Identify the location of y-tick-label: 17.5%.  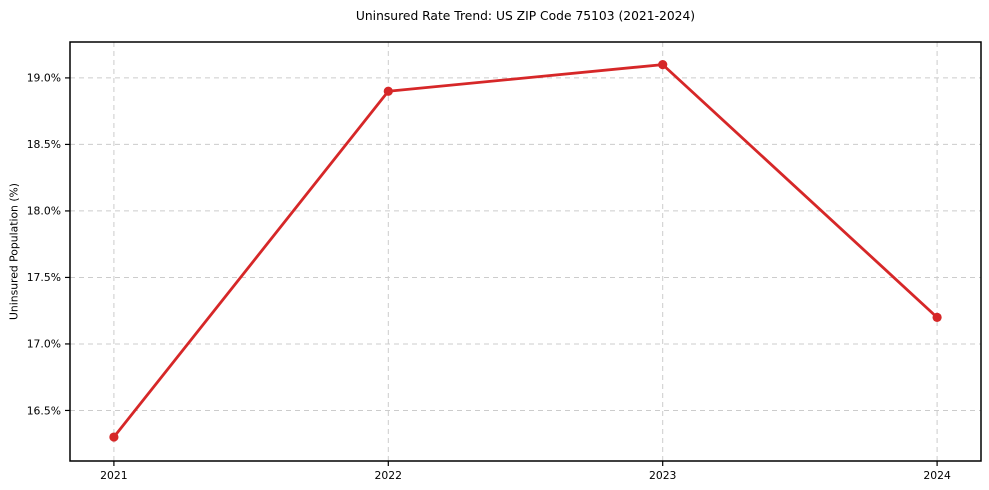
(44, 277).